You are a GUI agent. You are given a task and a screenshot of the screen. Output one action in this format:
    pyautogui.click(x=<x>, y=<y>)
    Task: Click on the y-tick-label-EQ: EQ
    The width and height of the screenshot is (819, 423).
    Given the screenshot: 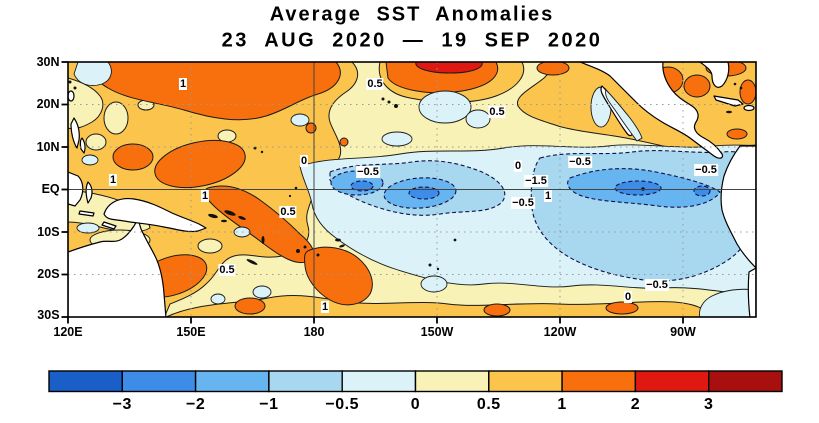 What is the action you would take?
    pyautogui.click(x=50, y=189)
    